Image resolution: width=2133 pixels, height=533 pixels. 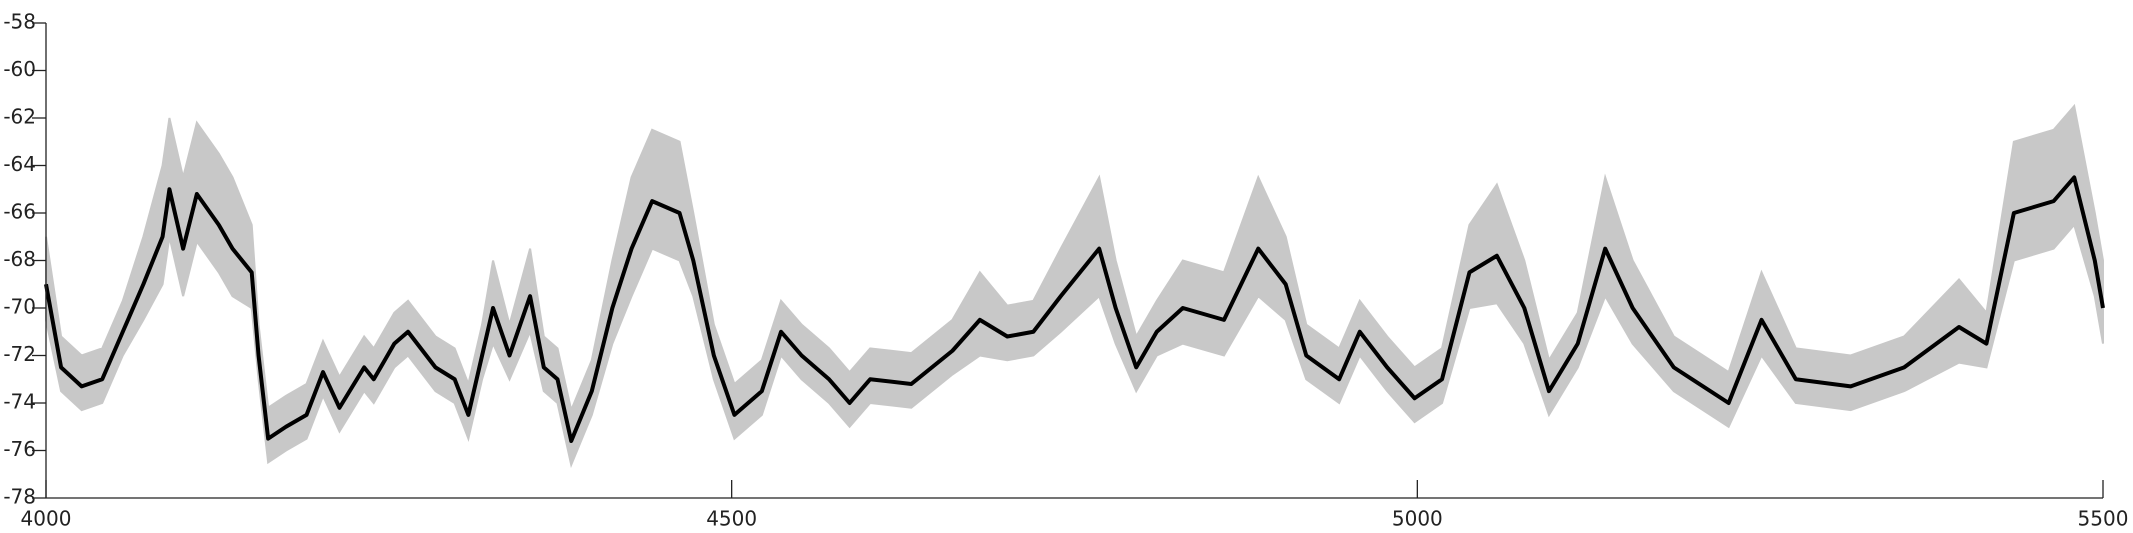 I want to click on y-tick-label: -70, so click(x=19, y=307).